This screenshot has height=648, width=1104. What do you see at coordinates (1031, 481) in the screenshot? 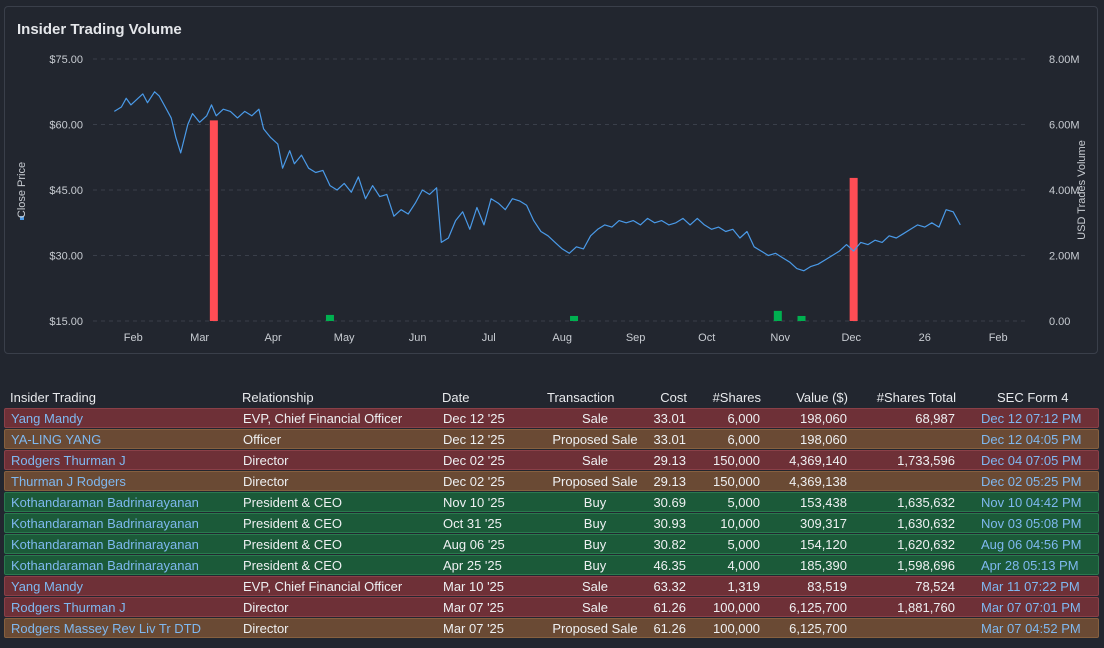
I see `sec-form-link: Dec 02 05:25 PM` at bounding box center [1031, 481].